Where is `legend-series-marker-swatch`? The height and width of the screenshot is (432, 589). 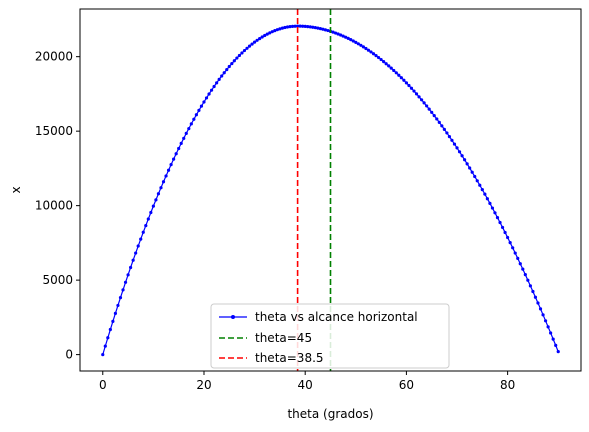
legend-series-marker-swatch is located at coordinates (233, 317).